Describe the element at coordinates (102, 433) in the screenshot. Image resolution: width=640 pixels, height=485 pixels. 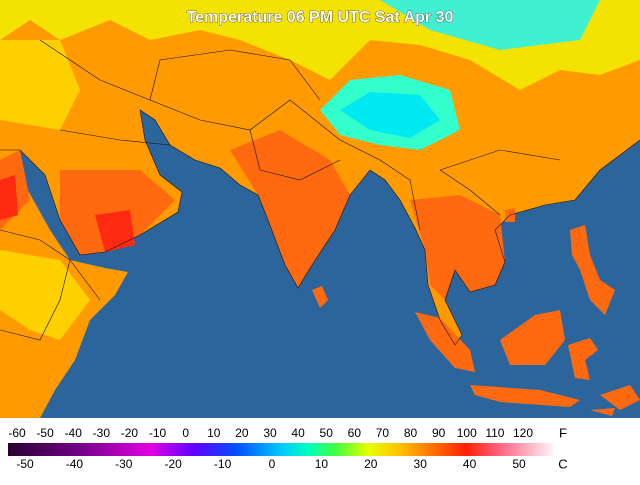
I see `fahrenheit-tick: -30` at that location.